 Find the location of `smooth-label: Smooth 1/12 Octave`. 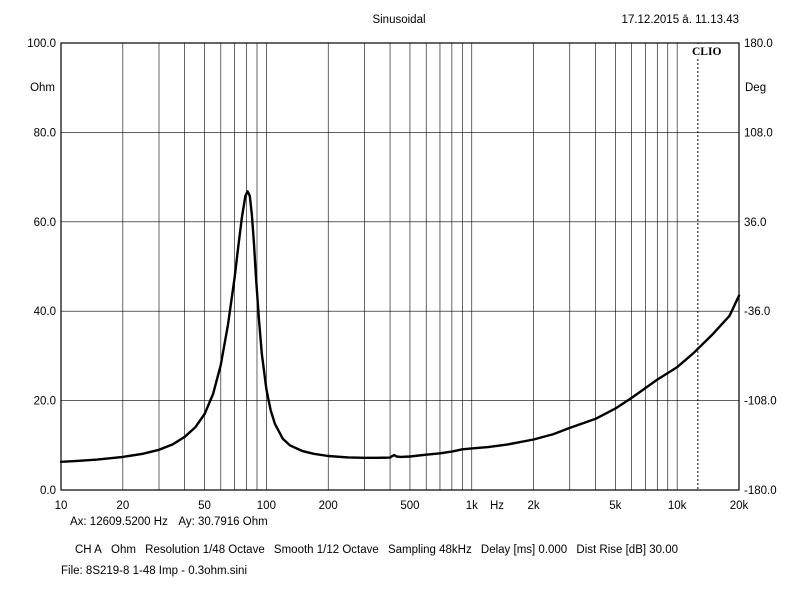

smooth-label: Smooth 1/12 Octave is located at coordinates (326, 550).